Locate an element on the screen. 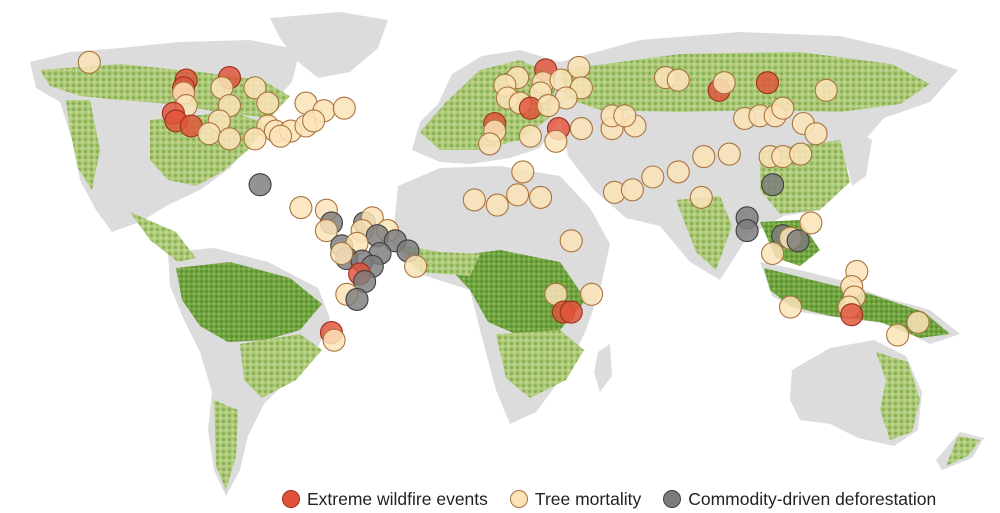 The image size is (1000, 513). legend-swatch-mortality is located at coordinates (518, 499).